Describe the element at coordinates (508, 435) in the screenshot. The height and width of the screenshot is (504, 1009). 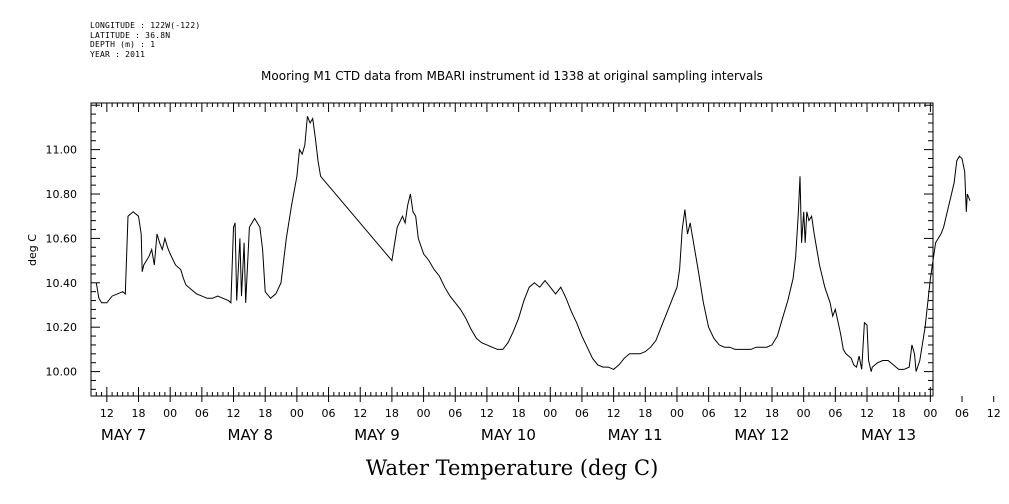
I see `x-day-label: MAY 10` at that location.